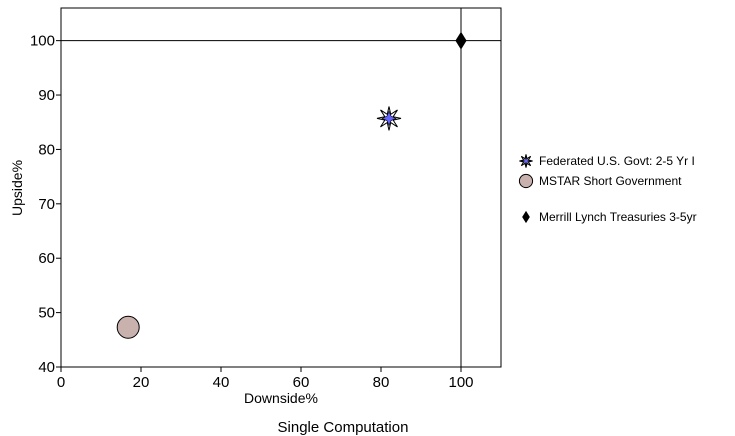 The height and width of the screenshot is (436, 735). Describe the element at coordinates (128, 327) in the screenshot. I see `circle-marker-point` at that location.